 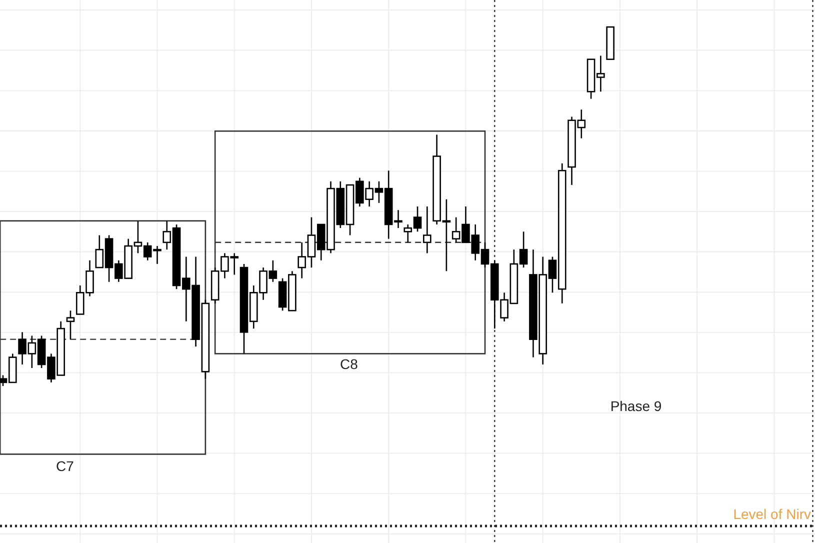 What do you see at coordinates (349, 364) in the screenshot?
I see `annotation: C8` at bounding box center [349, 364].